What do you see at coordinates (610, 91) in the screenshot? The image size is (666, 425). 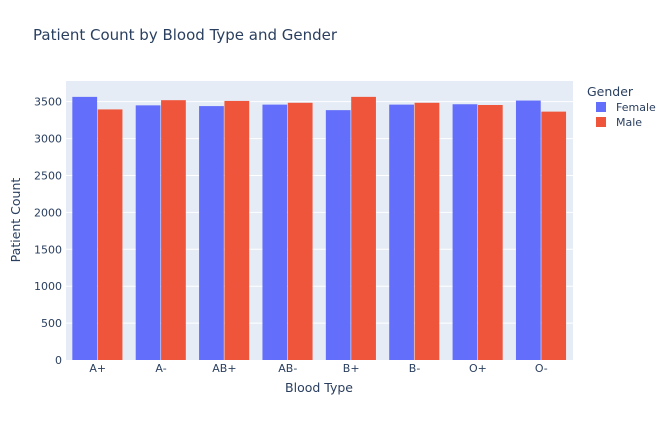 I see `legend-title: Gender` at bounding box center [610, 91].